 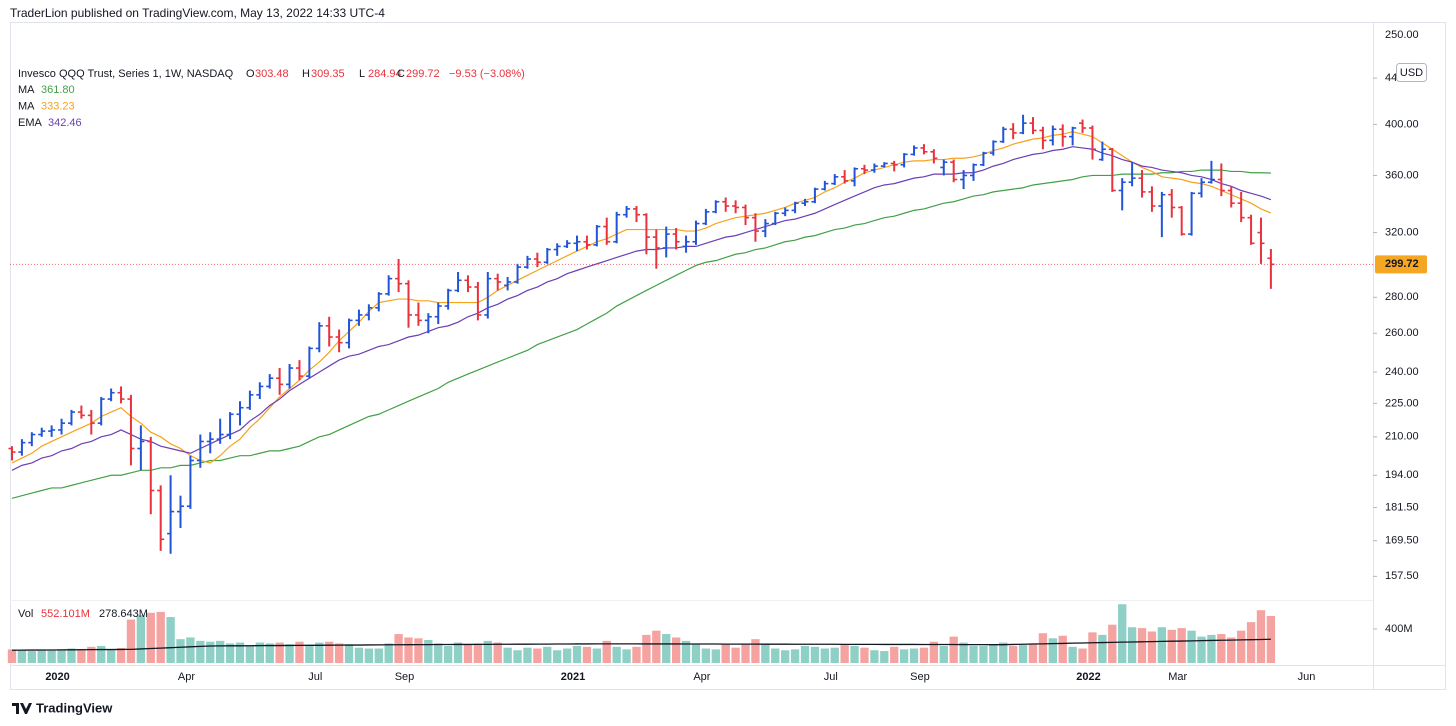 I want to click on x-tick-label: 2021, so click(x=573, y=677).